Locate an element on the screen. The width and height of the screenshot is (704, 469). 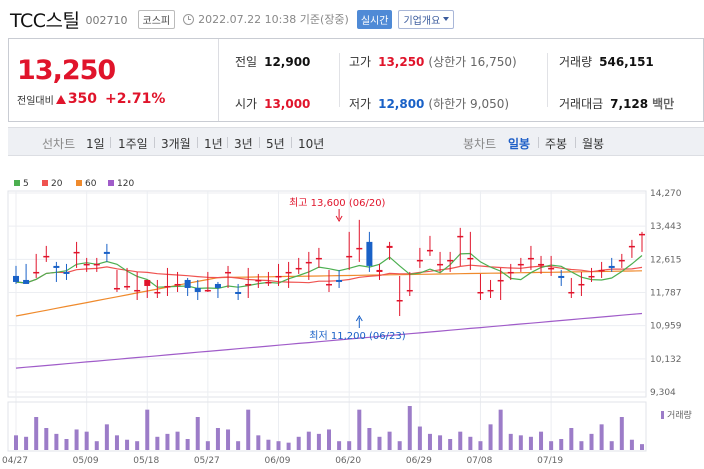
tab-5year: 5년 is located at coordinates (275, 144).